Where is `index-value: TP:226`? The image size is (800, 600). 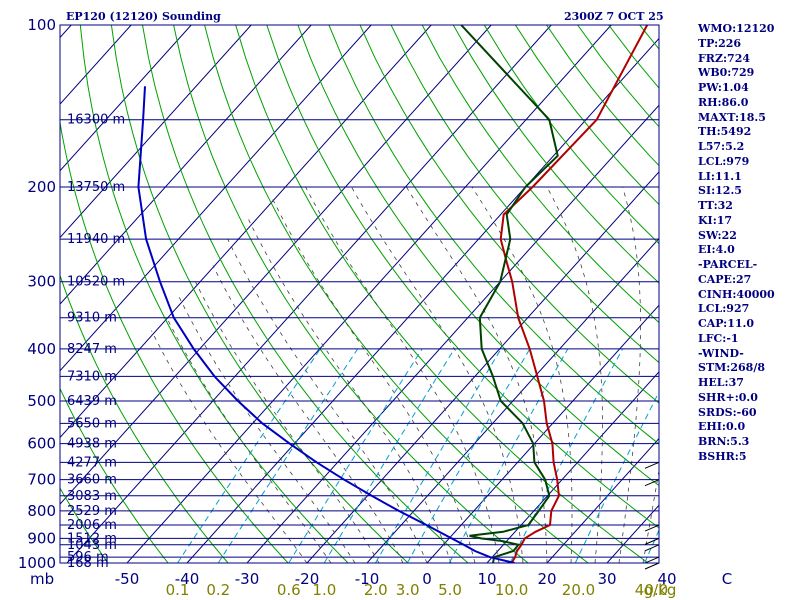
index-value: TP:226 is located at coordinates (720, 43).